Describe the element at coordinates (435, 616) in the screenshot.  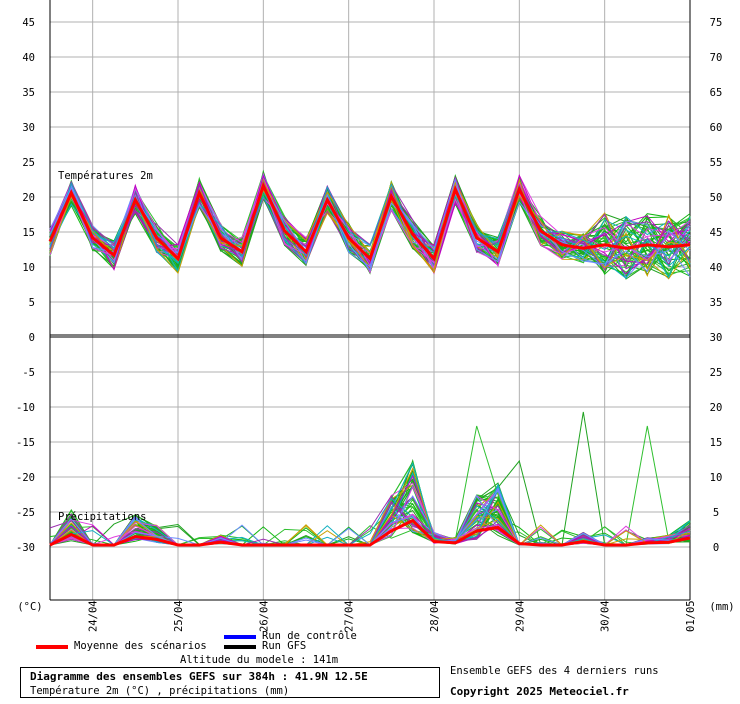
I see `x-tick-label: 28/04` at that location.